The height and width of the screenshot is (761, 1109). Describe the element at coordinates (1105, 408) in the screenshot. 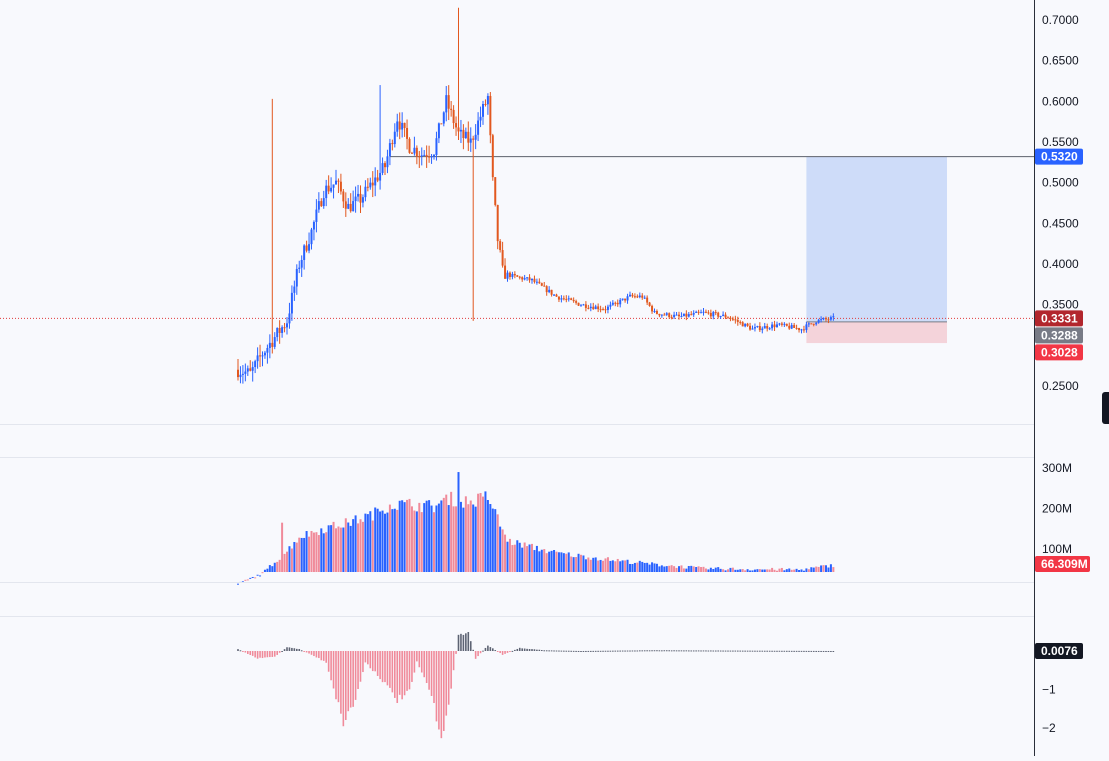

I see `collapse-panel-handle` at that location.